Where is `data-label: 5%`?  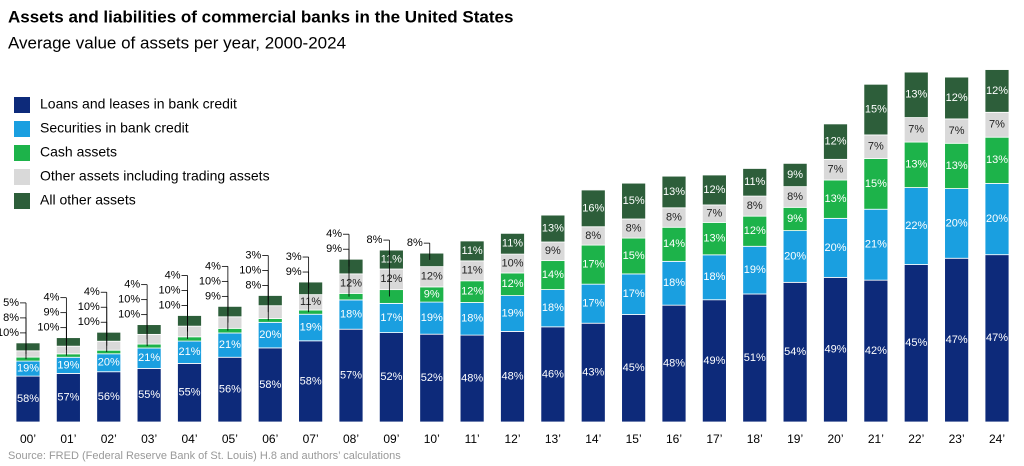 data-label: 5% is located at coordinates (11, 303).